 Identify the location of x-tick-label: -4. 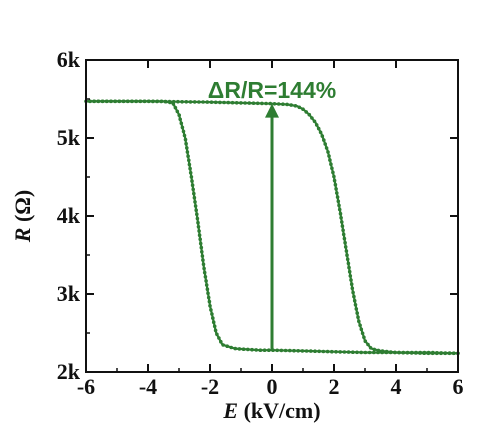
(148, 386).